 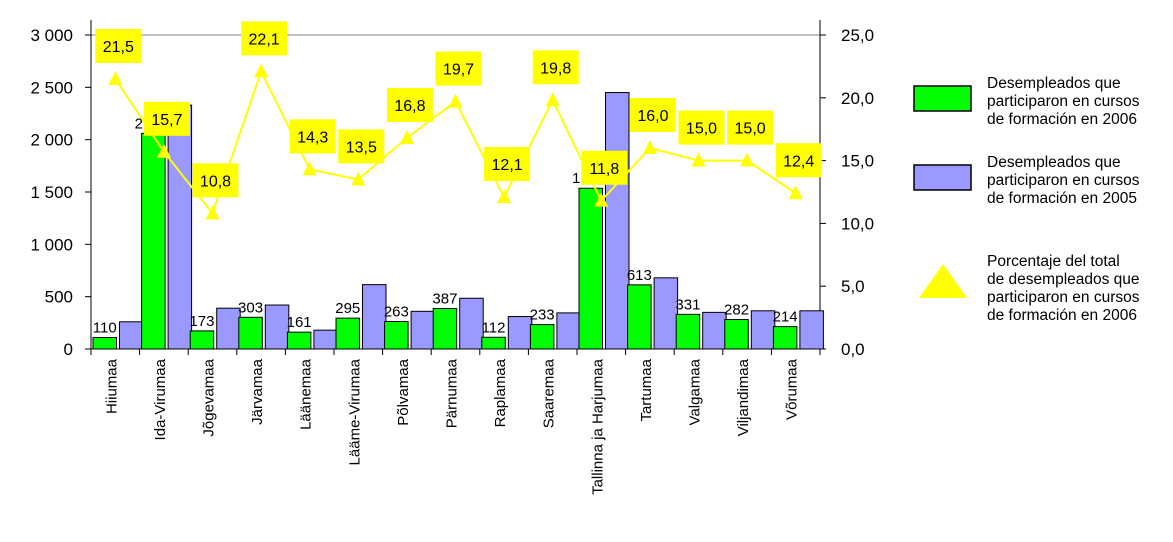 What do you see at coordinates (798, 161) in the screenshot?
I see `percentage-label: 12,4` at bounding box center [798, 161].